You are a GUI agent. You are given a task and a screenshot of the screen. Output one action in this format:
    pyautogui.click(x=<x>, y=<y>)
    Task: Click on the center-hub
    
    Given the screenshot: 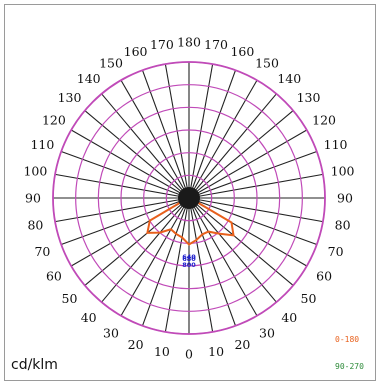 What is the action you would take?
    pyautogui.click(x=189, y=198)
    